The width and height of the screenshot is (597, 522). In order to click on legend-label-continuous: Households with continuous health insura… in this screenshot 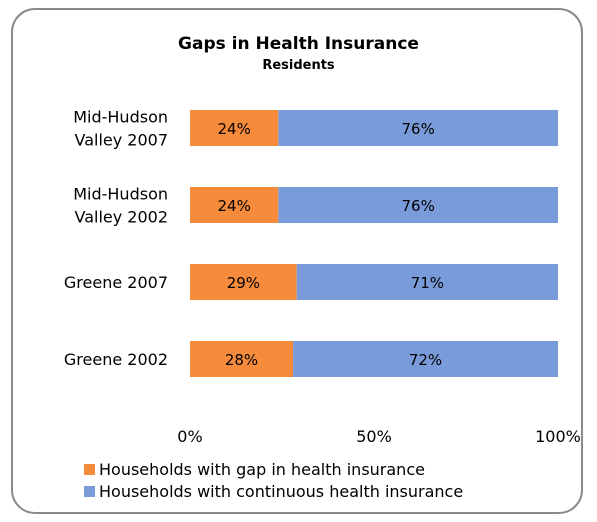, I will do `click(281, 491)`.